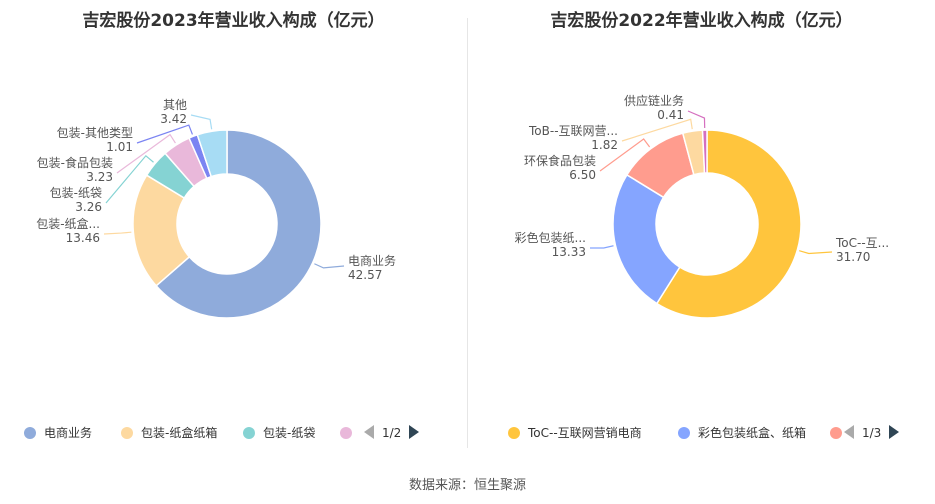 The image size is (935, 504). What do you see at coordinates (289, 433) in the screenshot?
I see `legend-label: 包装-纸袋` at bounding box center [289, 433].